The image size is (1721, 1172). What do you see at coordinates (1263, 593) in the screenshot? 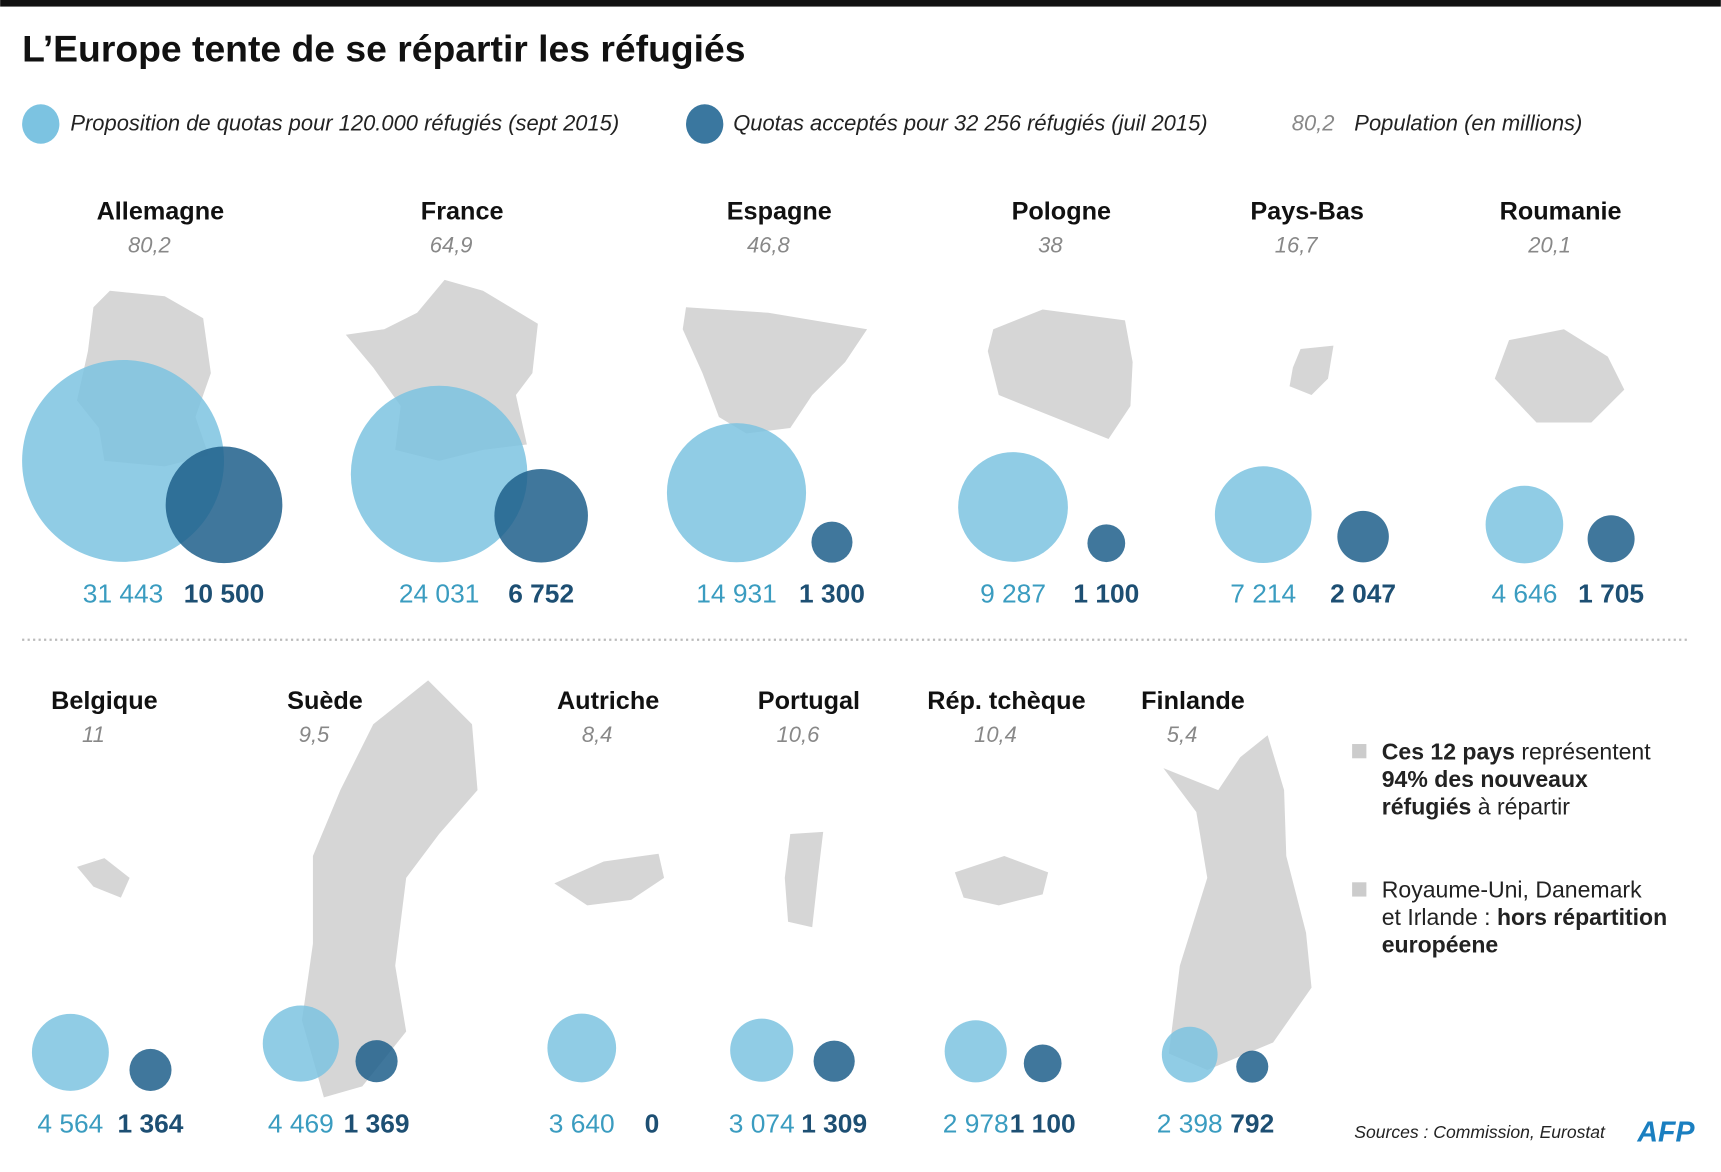
I see `proposed-value: 7 214` at bounding box center [1263, 593].